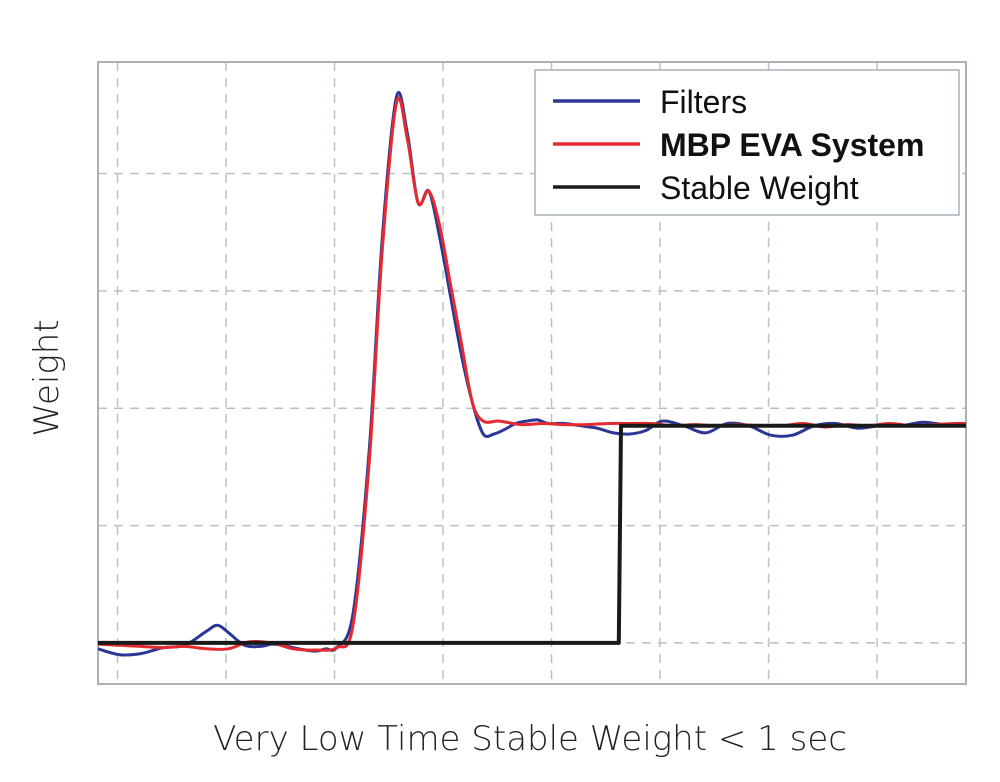 The height and width of the screenshot is (782, 1000). I want to click on legend: Filters MBP EVA System Stable Weight, so click(747, 142).